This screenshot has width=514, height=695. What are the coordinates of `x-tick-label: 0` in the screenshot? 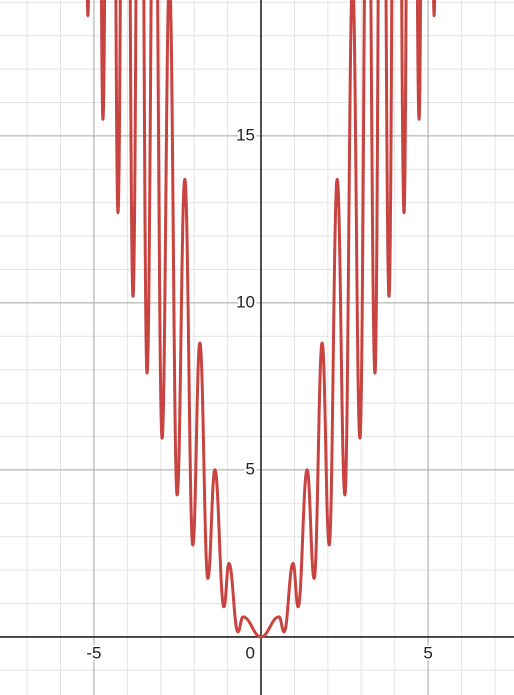 It's located at (250, 652).